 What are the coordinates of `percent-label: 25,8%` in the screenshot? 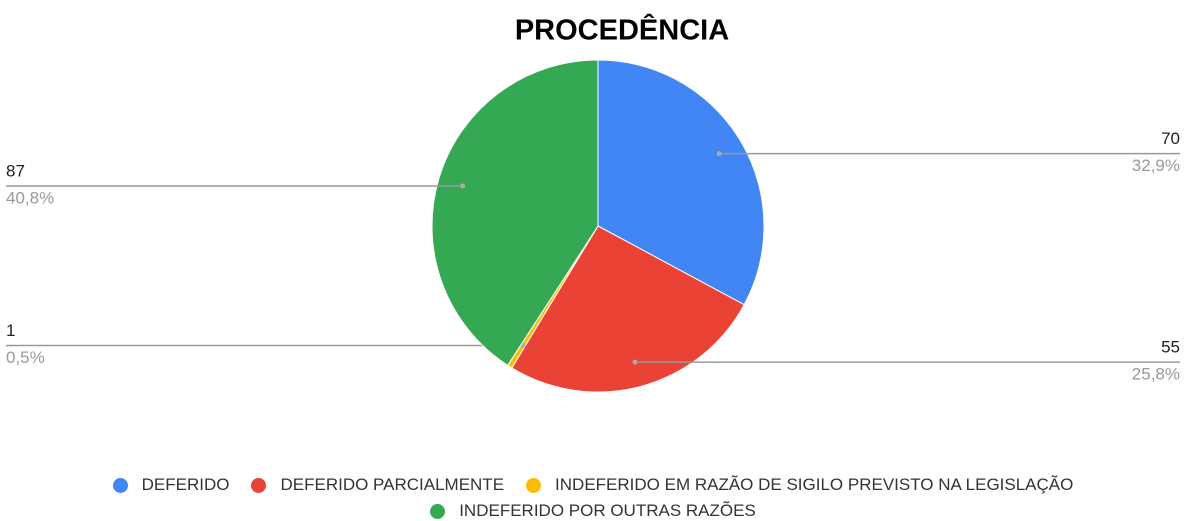 It's located at (1156, 374).